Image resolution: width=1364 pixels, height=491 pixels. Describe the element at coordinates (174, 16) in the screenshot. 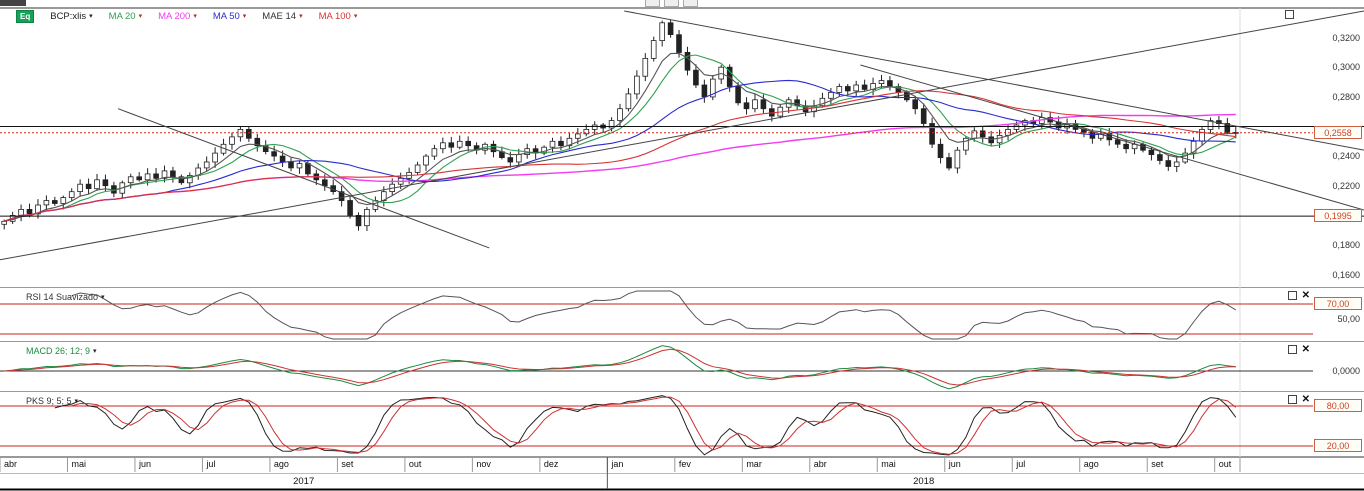

I see `legend-ma-label: MA 200` at that location.